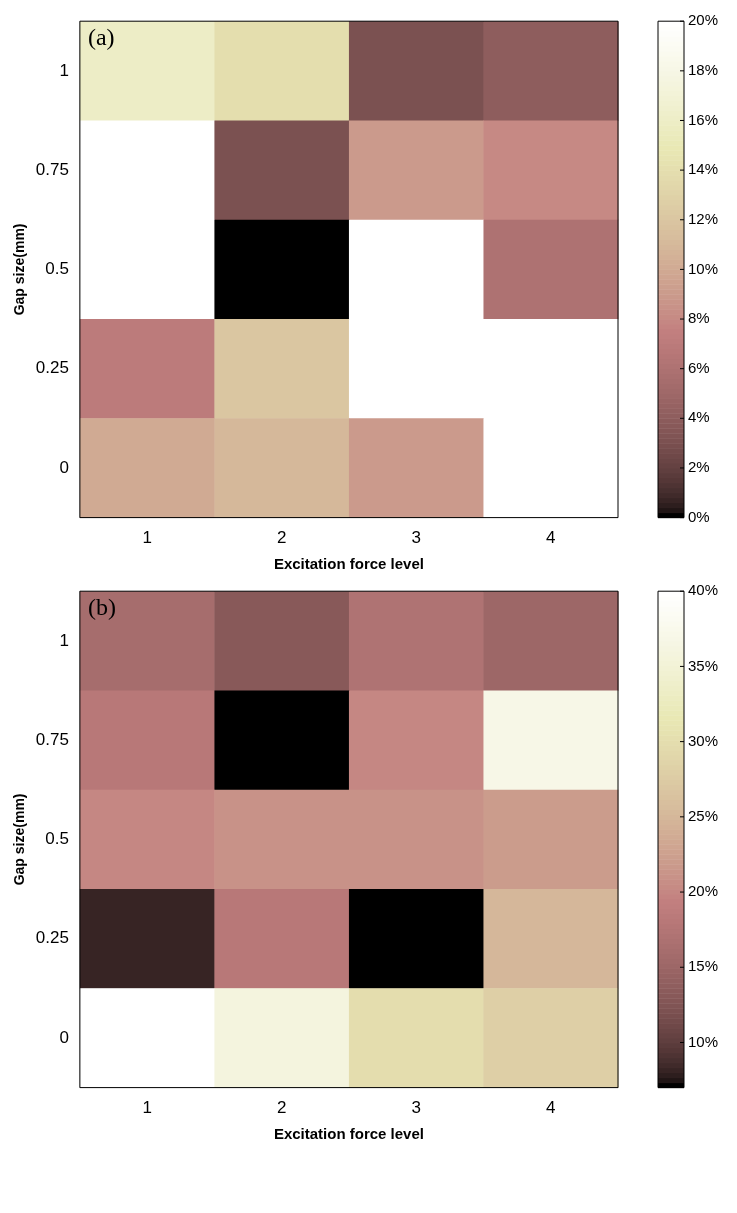 Image resolution: width=737 pixels, height=1213 pixels. Describe the element at coordinates (101, 37) in the screenshot. I see `annotation: (a)` at that location.